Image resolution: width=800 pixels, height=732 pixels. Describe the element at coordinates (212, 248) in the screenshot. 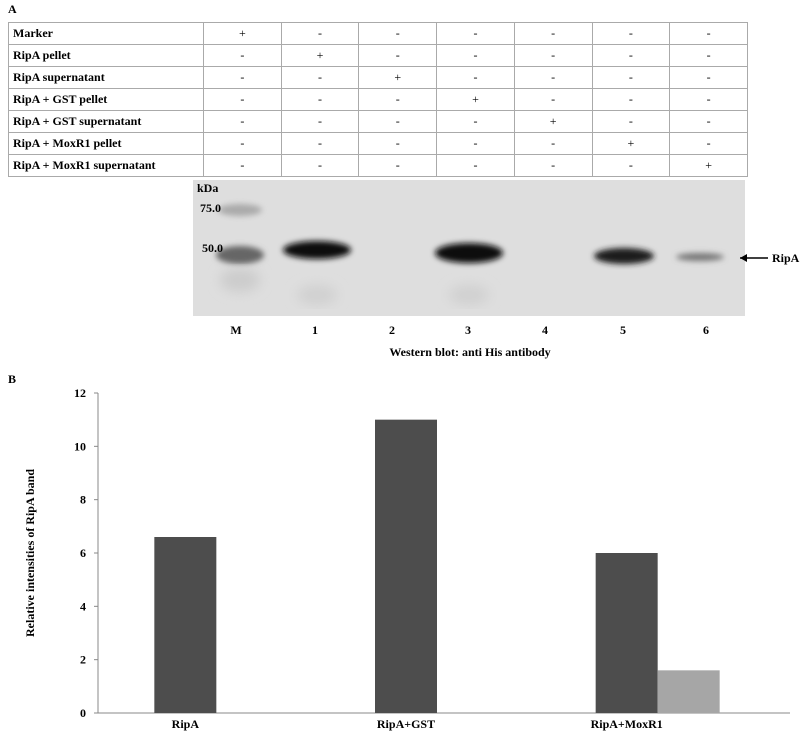

I see `marker-label: 50.0` at that location.